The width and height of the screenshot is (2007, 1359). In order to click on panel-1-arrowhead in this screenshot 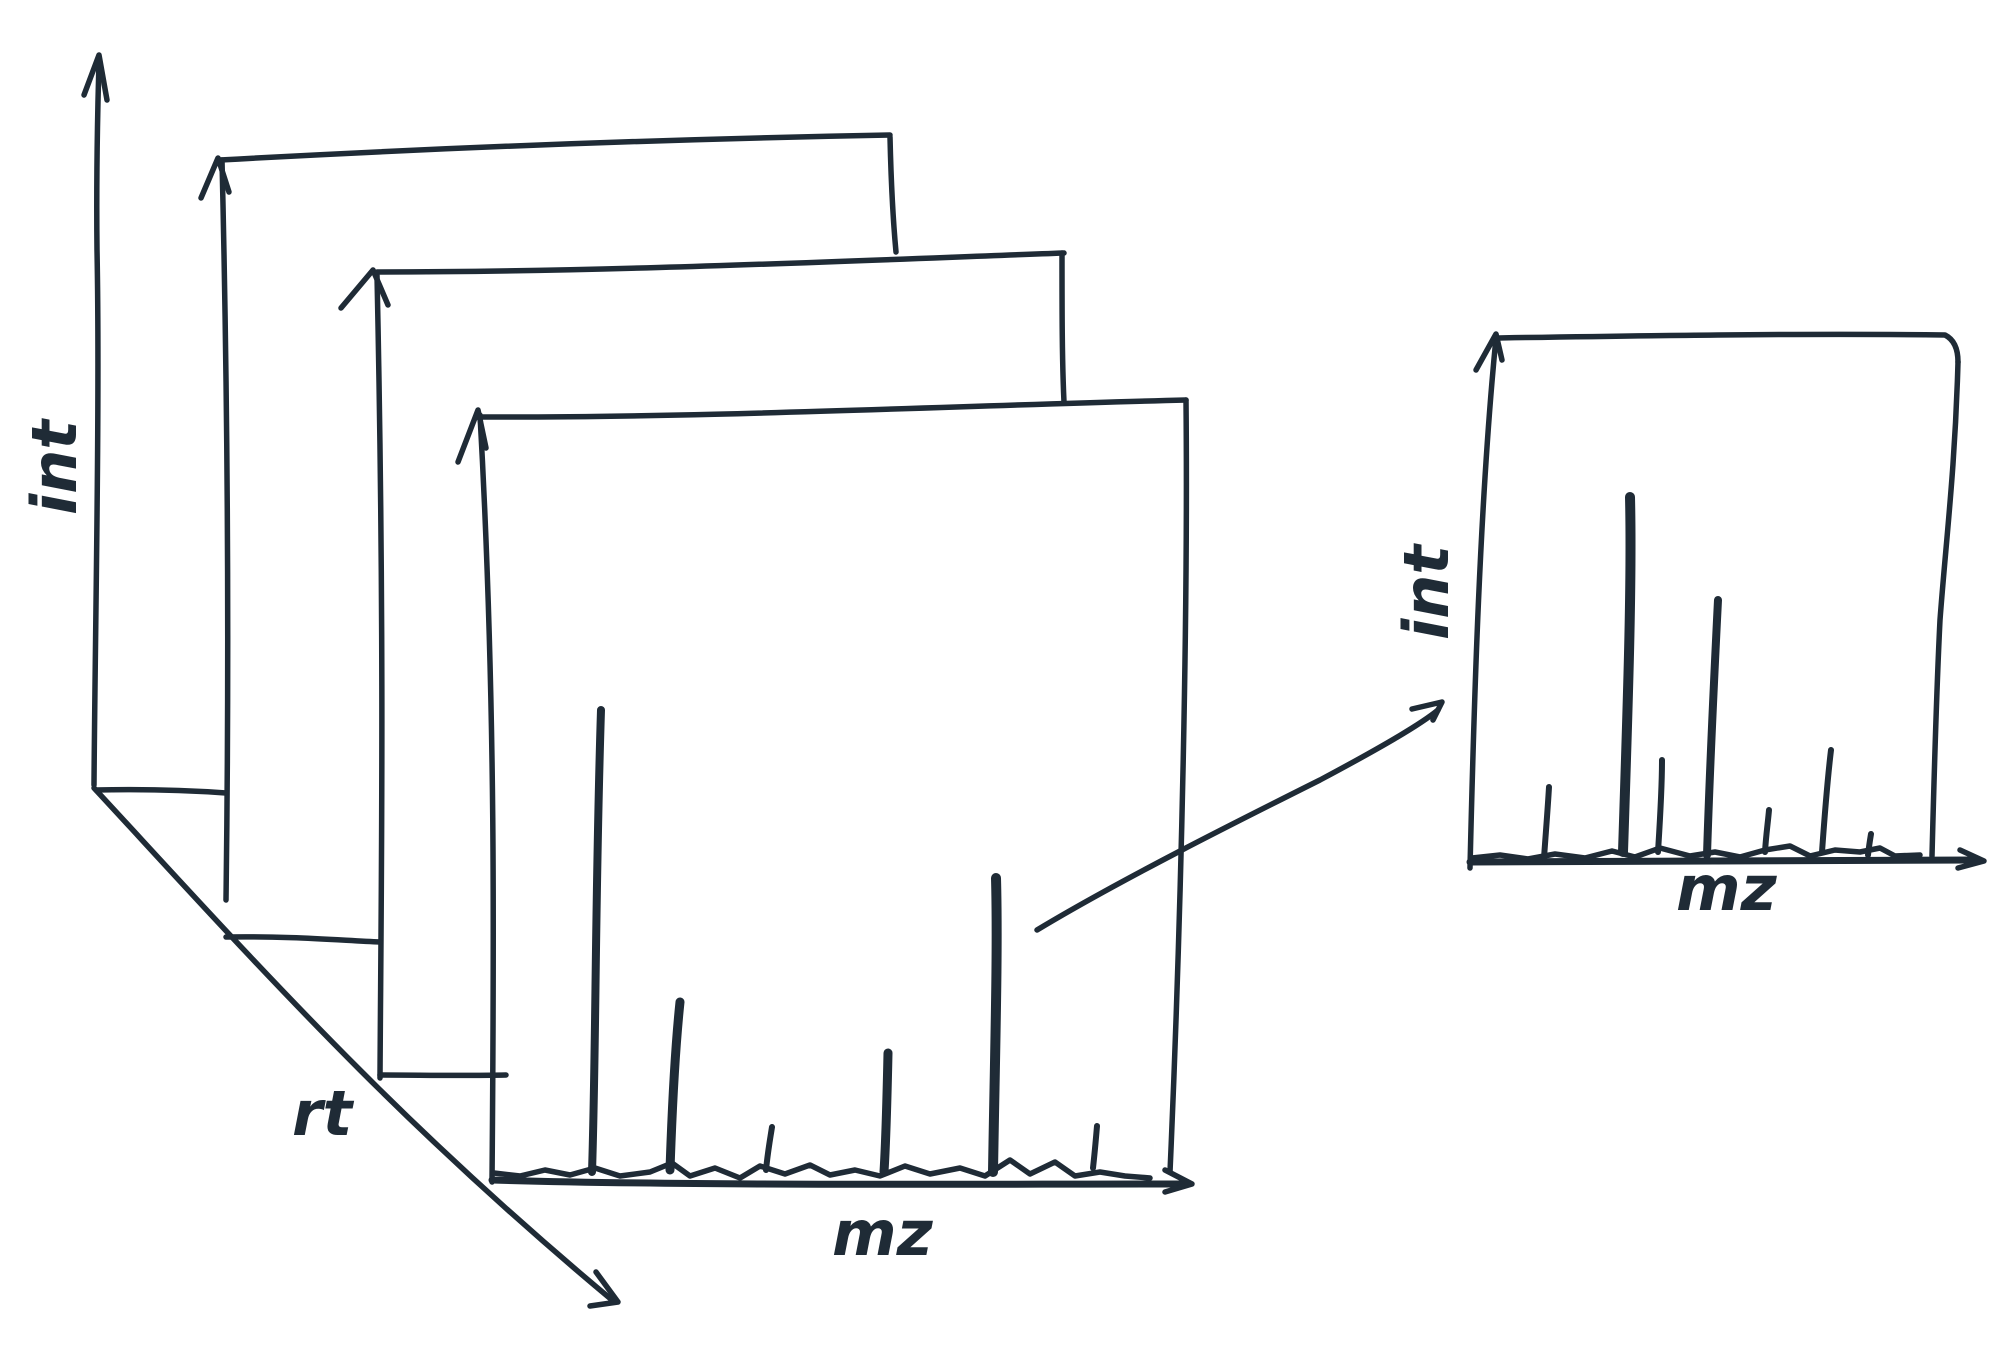, I will do `click(215, 178)`.